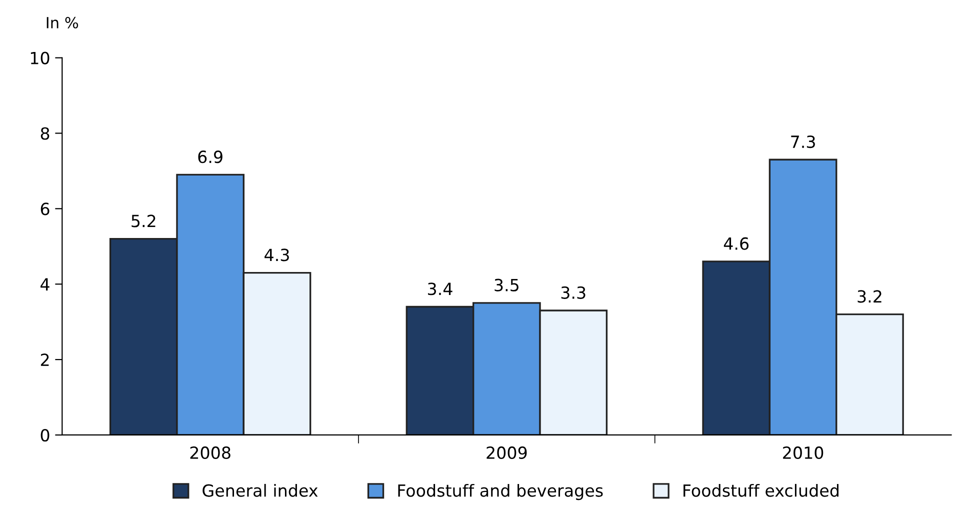 The width and height of the screenshot is (956, 516). I want to click on data-label: 4.6, so click(736, 243).